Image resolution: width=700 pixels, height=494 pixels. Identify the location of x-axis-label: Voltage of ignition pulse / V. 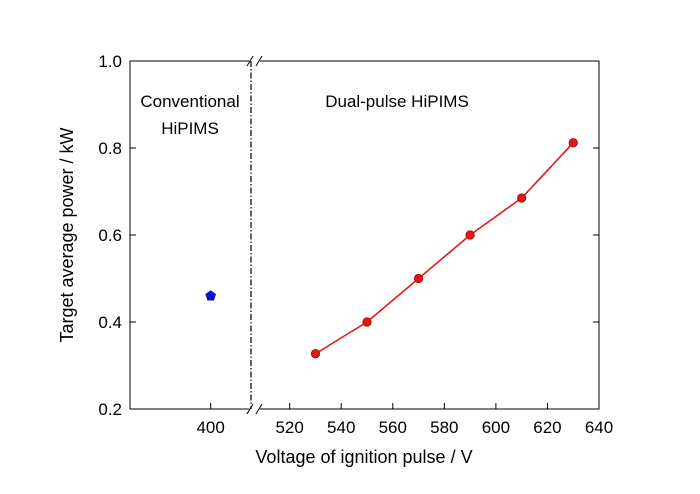
(363, 457).